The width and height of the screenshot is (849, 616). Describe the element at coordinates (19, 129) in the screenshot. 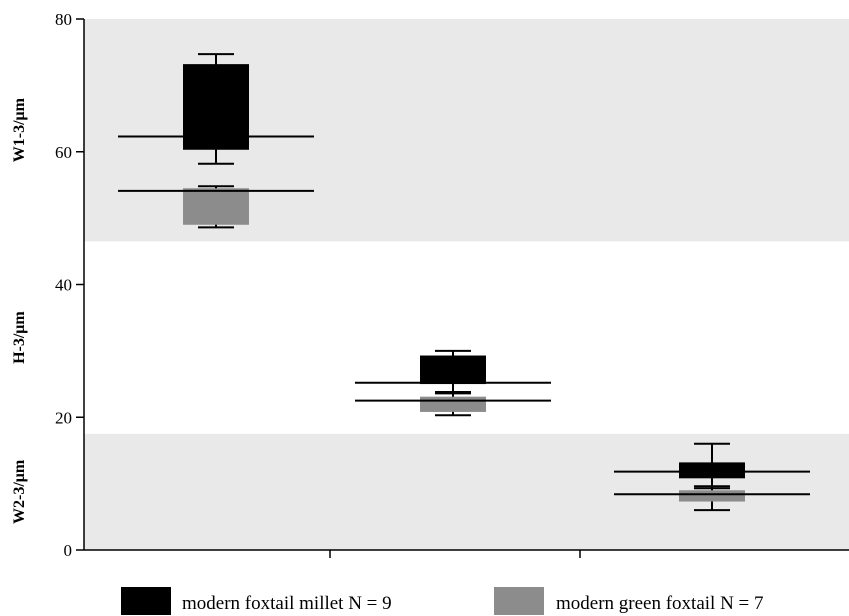

I see `axis-label-0: W1-3/μm` at that location.